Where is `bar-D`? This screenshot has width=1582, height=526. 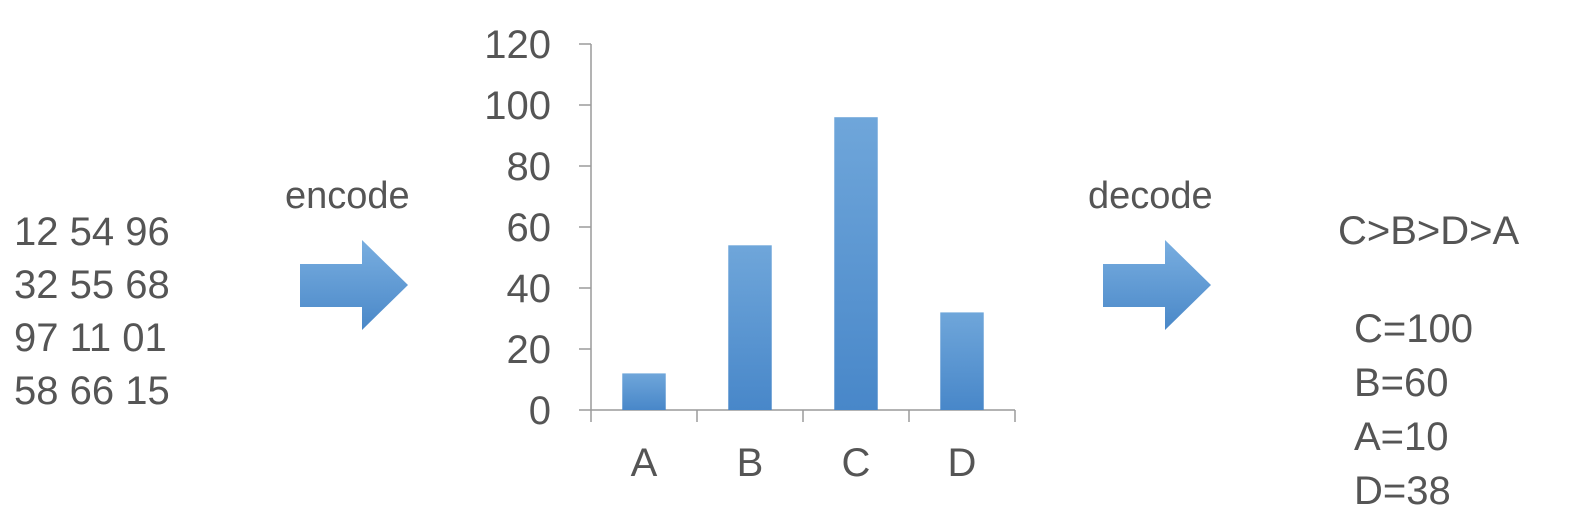
bar-D is located at coordinates (962, 361).